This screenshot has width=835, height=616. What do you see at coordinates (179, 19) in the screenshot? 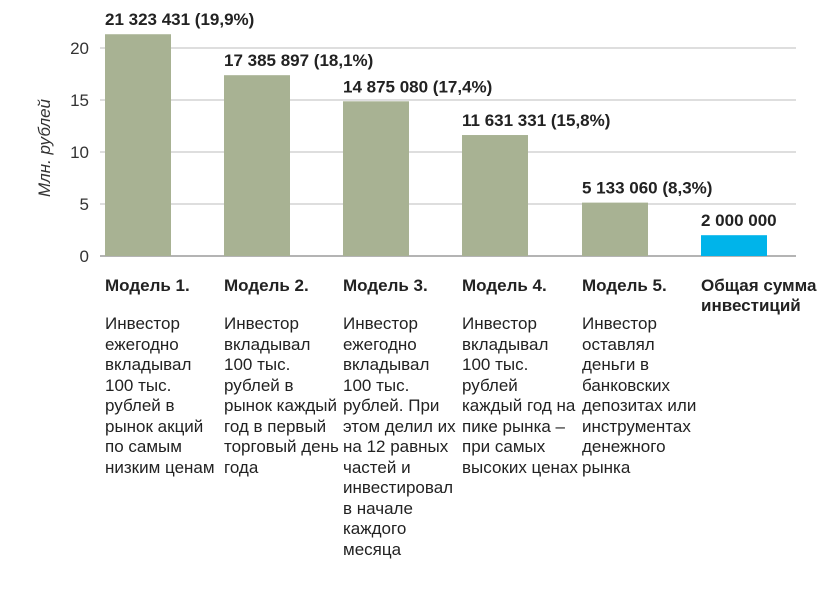
I see `data-label-1: 21 323 431 (19,9%)` at bounding box center [179, 19].